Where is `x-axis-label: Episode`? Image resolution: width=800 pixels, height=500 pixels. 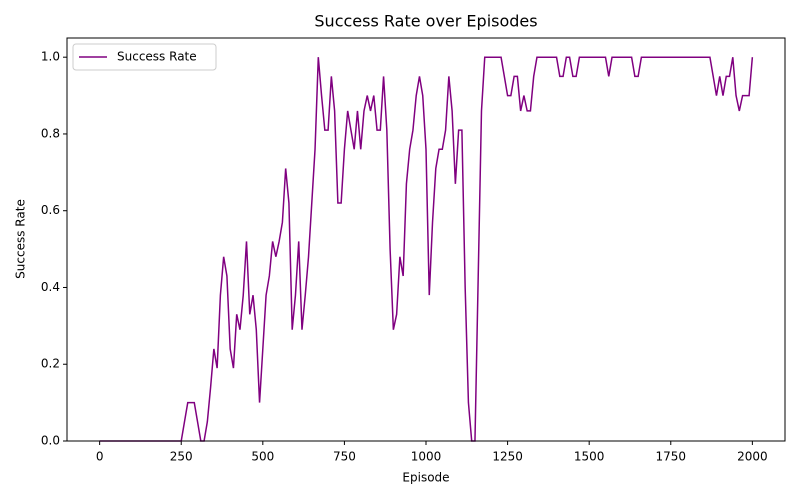
x-axis-label: Episode is located at coordinates (425, 478).